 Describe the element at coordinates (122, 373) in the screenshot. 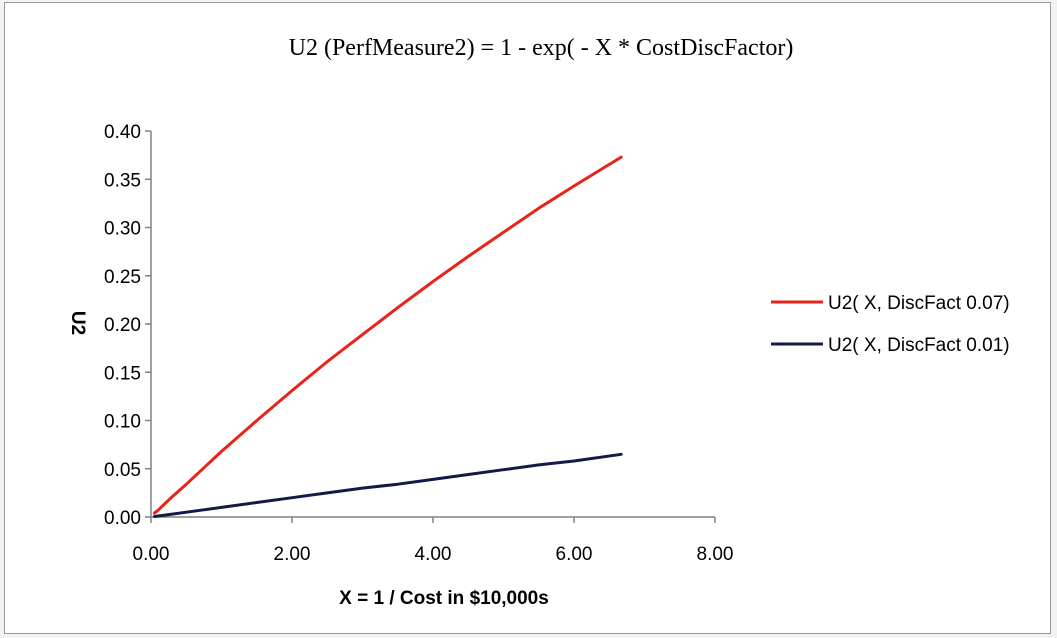

I see `y-tick-label: 0.15` at that location.